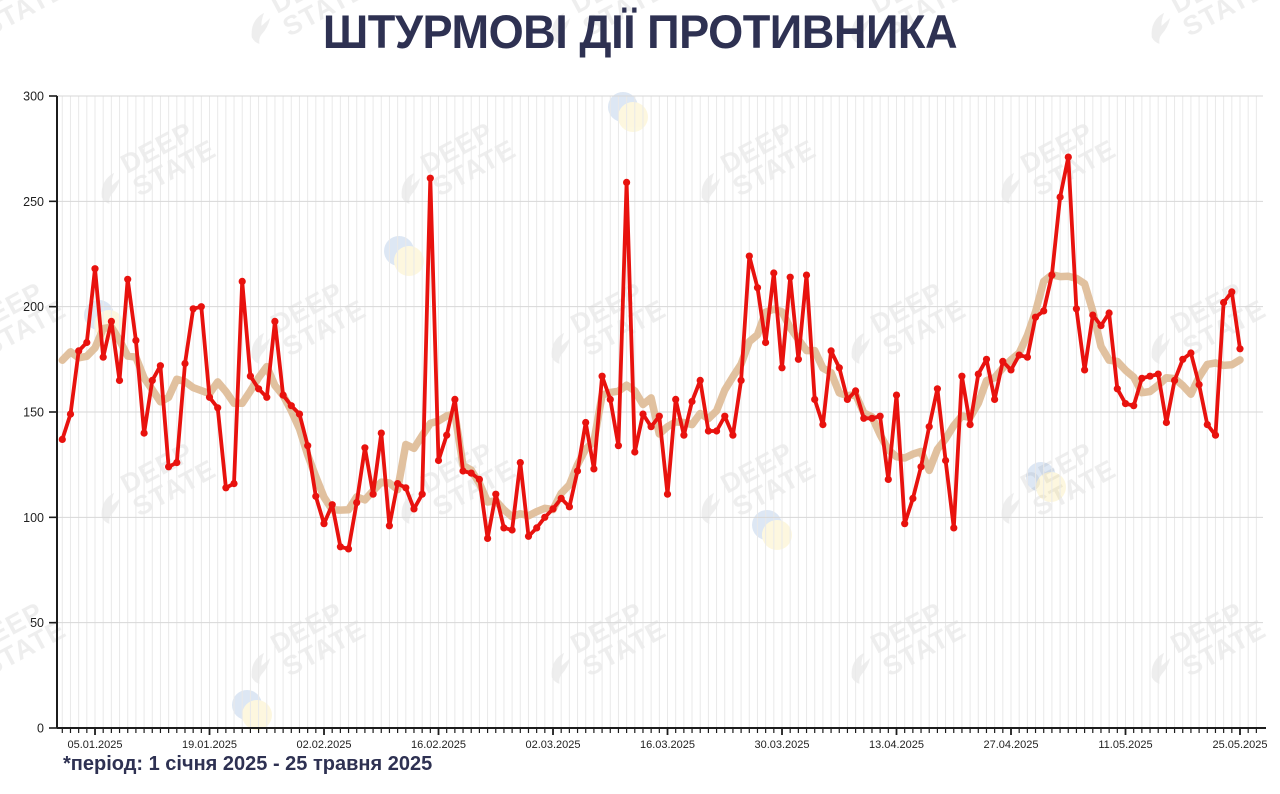 This screenshot has height=794, width=1280. I want to click on y-tick-label: 250, so click(33, 202).